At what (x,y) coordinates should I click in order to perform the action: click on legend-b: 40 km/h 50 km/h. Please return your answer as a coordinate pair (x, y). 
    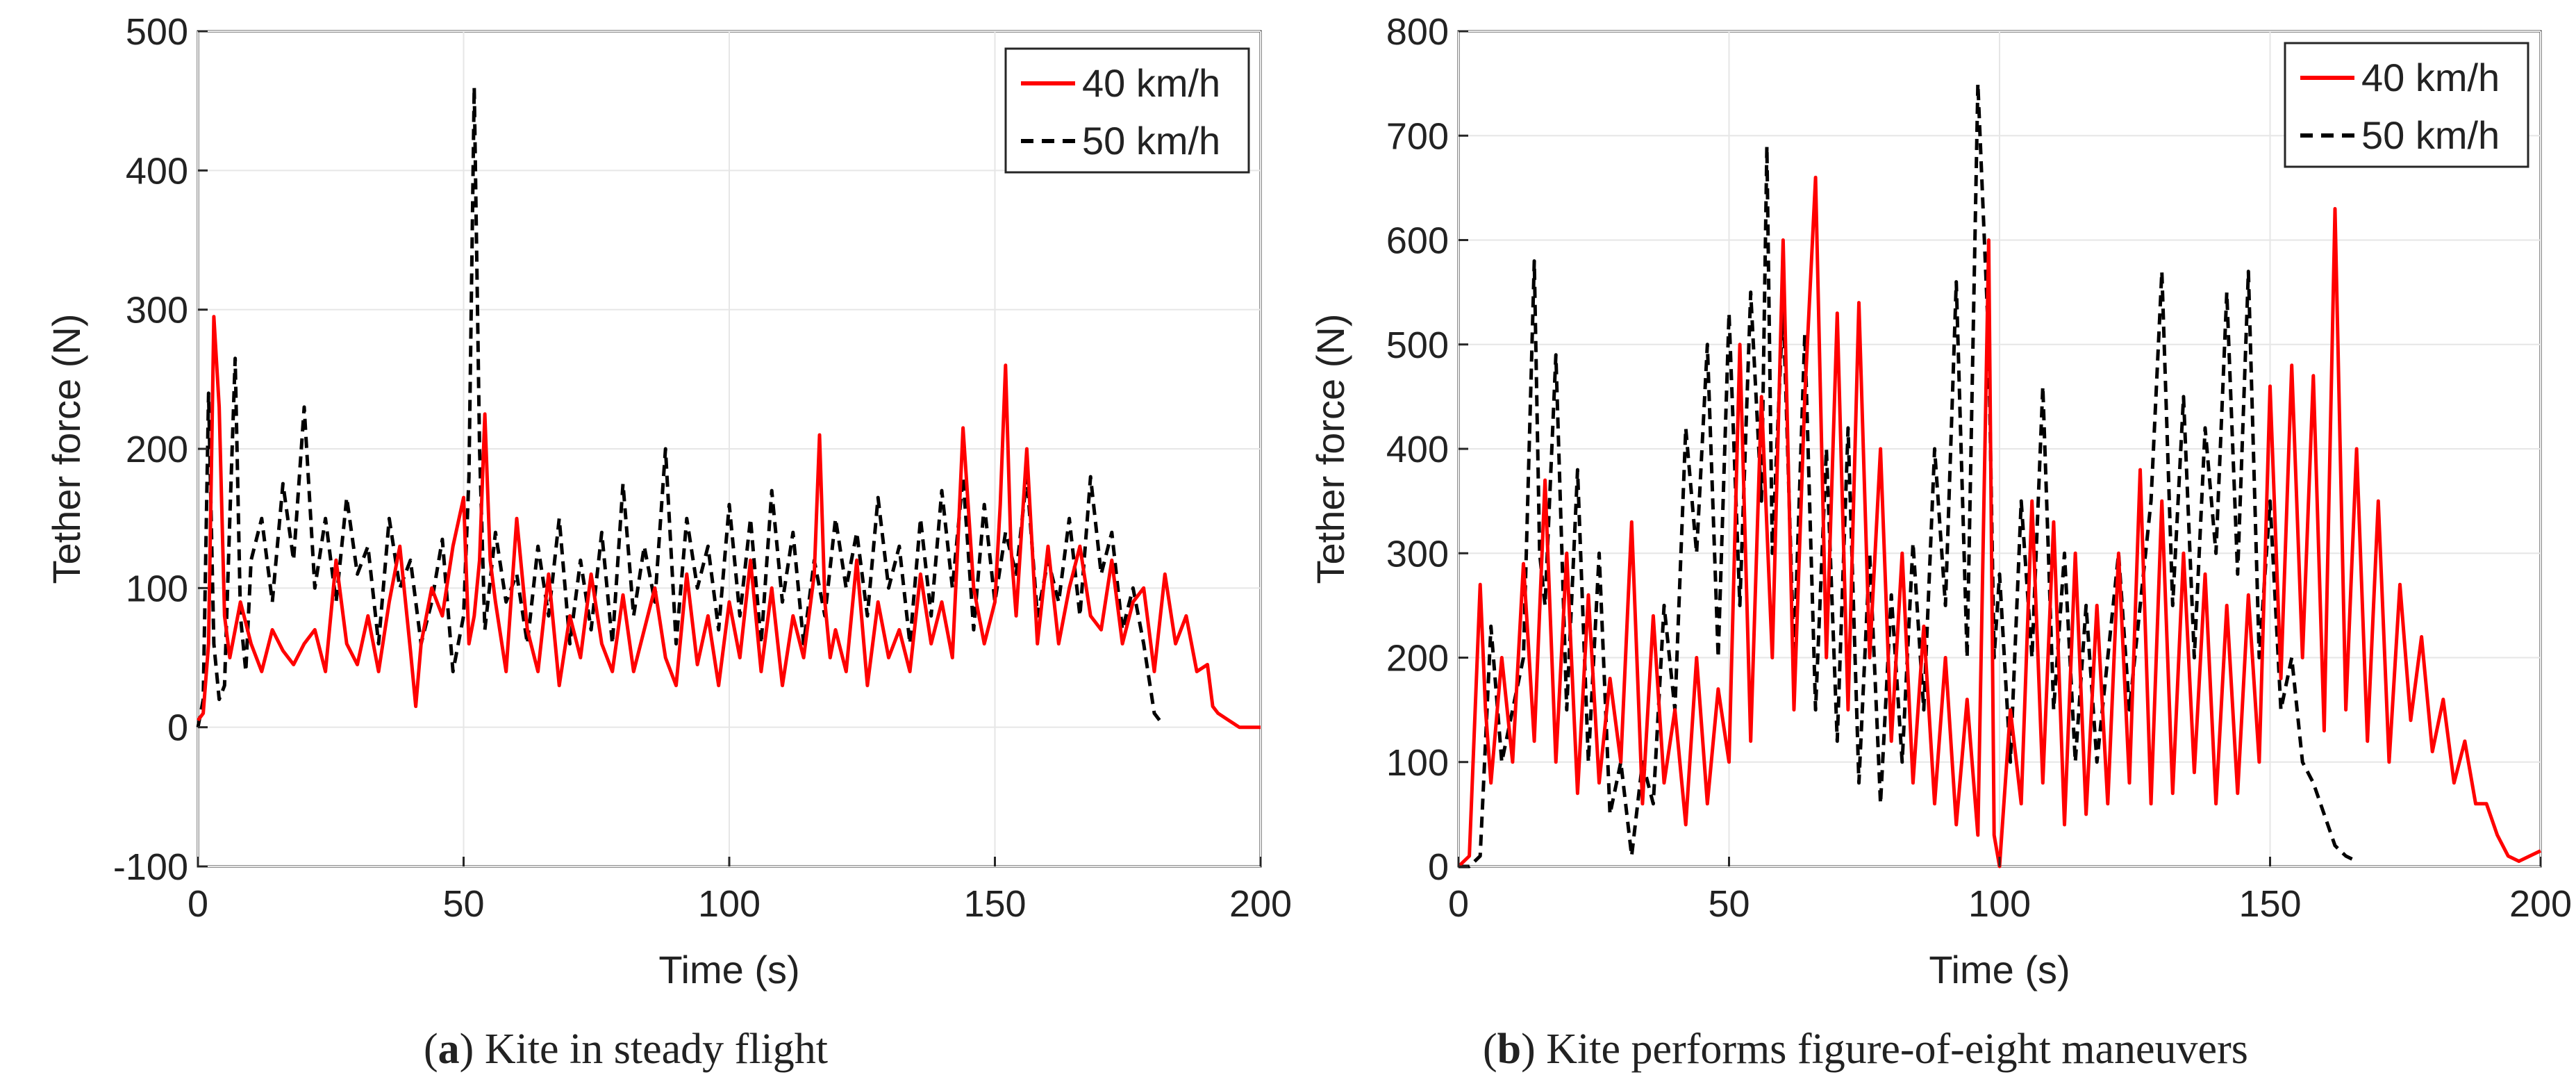
    Looking at the image, I should click on (2406, 105).